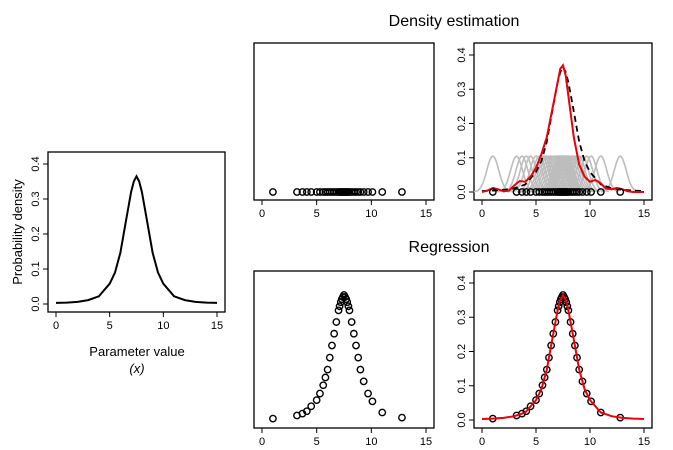  Describe the element at coordinates (454, 21) in the screenshot. I see `density-estimation-title: Density estimation` at that location.